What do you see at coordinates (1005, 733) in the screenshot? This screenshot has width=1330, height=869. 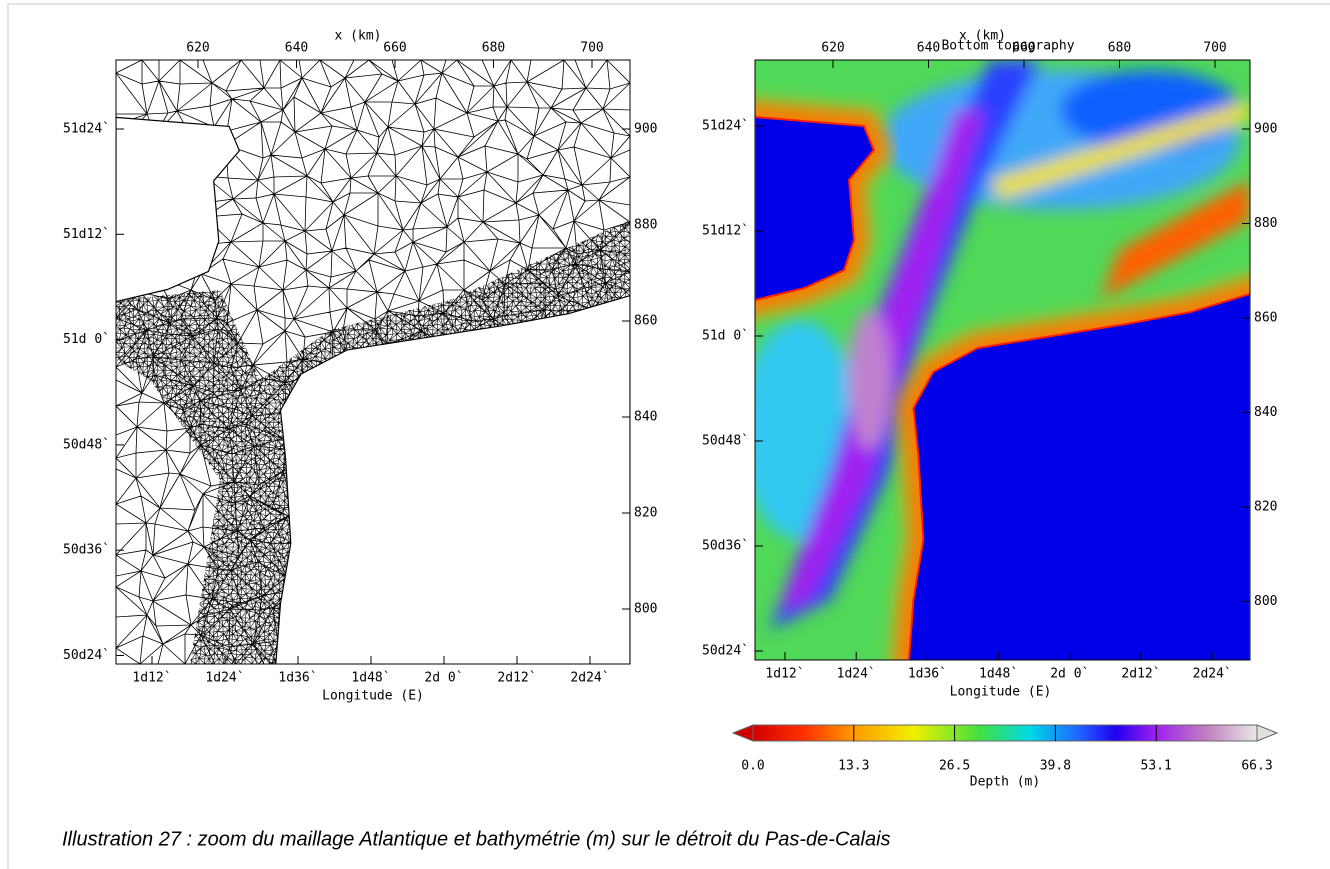 I see `colorbar` at bounding box center [1005, 733].